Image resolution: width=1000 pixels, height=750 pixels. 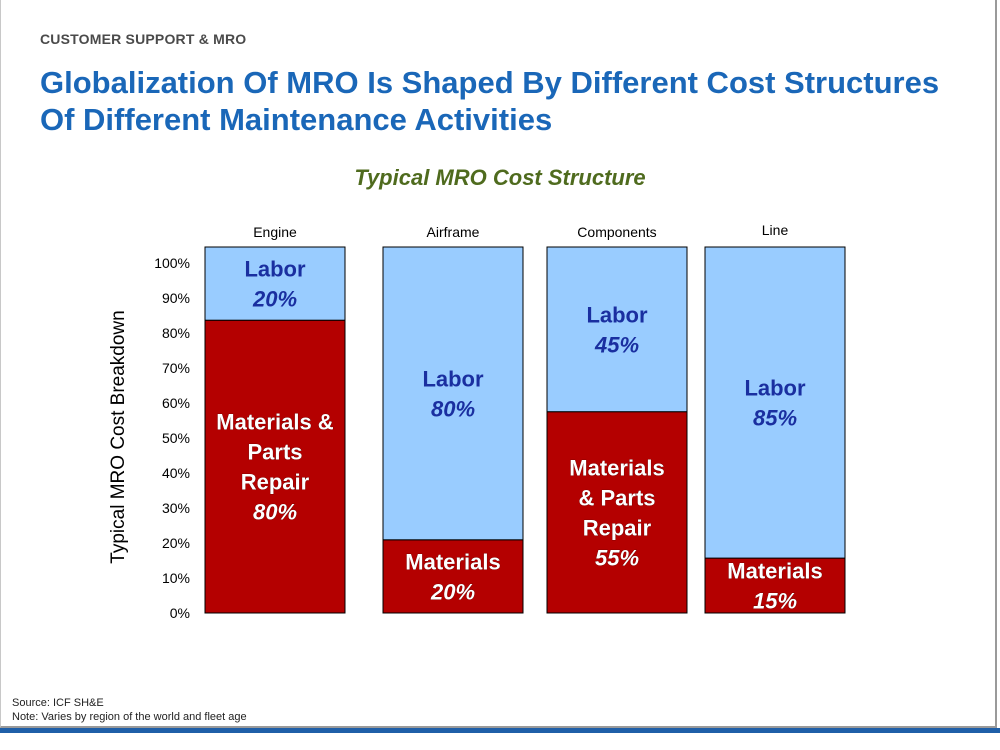 What do you see at coordinates (616, 497) in the screenshot?
I see `materials-segment-label: & Parts` at bounding box center [616, 497].